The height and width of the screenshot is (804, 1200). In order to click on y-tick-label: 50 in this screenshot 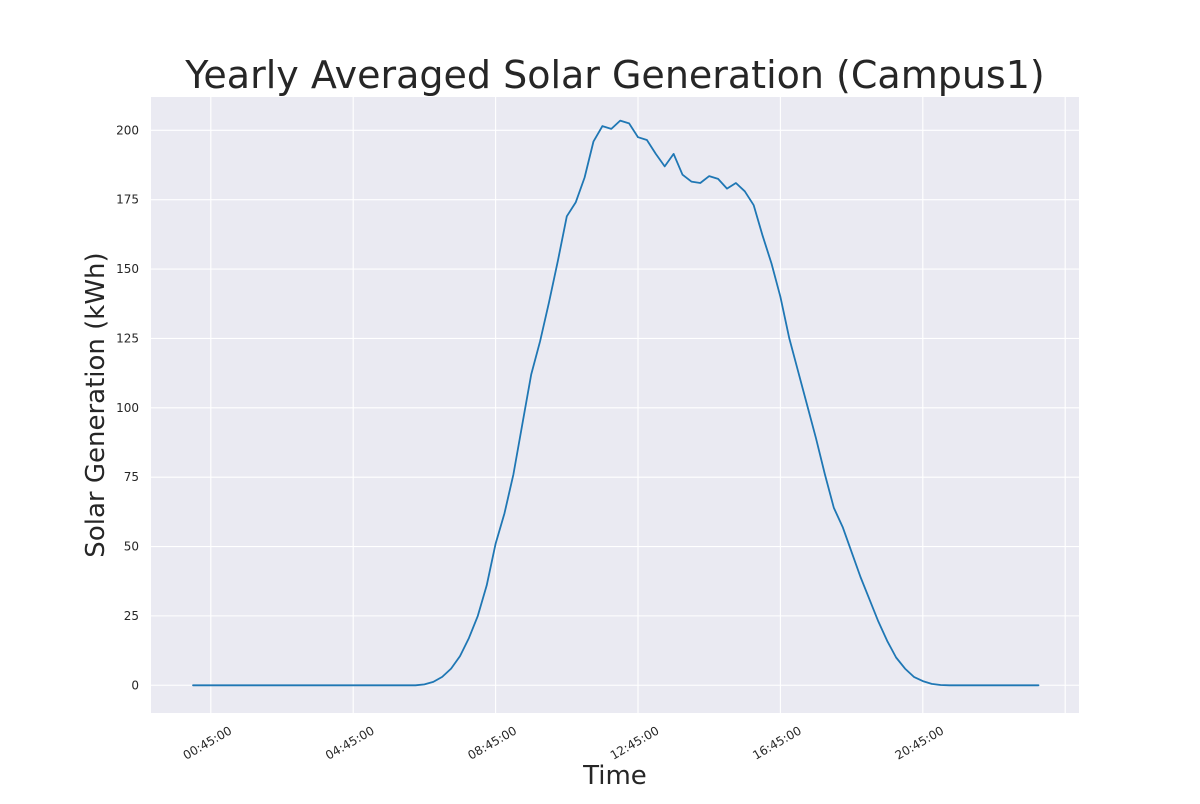, I will do `click(131, 547)`.